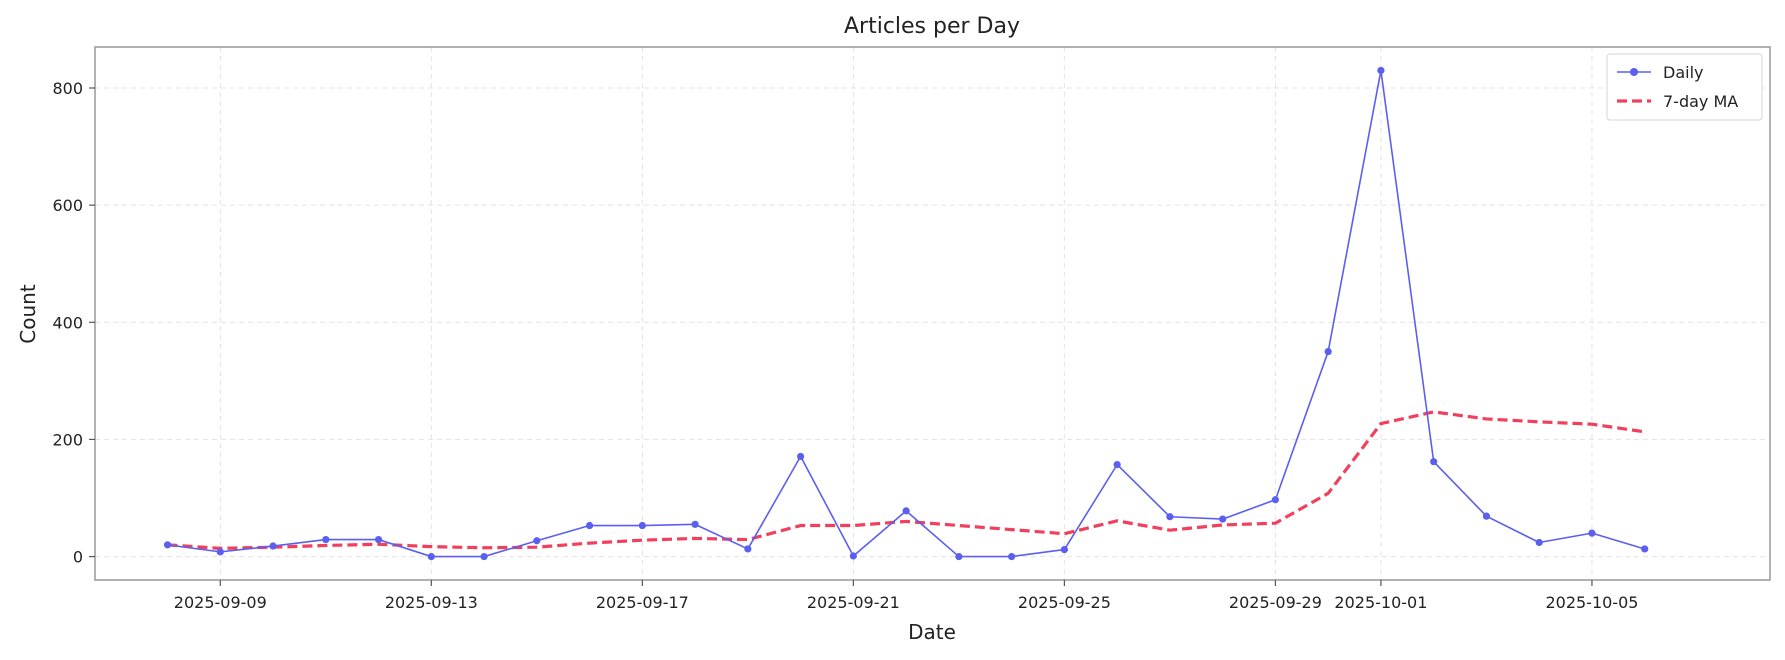  I want to click on legend-ma-label: 7-day MA, so click(1700, 101).